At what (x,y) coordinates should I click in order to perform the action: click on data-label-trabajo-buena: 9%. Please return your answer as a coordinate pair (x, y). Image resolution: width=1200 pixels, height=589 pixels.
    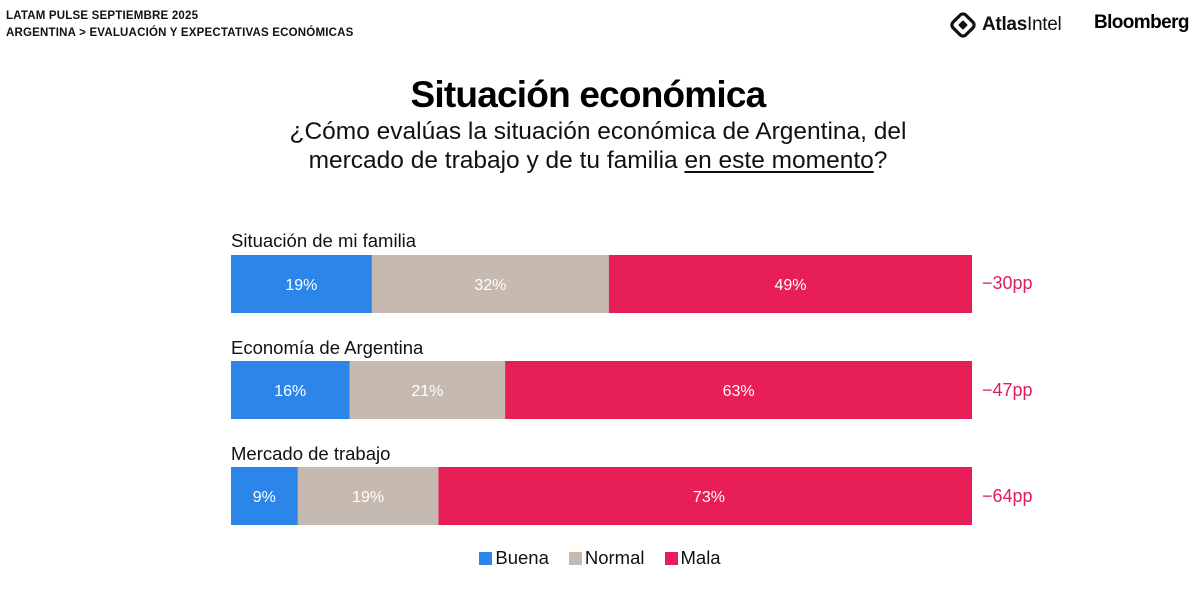
    Looking at the image, I should click on (264, 497).